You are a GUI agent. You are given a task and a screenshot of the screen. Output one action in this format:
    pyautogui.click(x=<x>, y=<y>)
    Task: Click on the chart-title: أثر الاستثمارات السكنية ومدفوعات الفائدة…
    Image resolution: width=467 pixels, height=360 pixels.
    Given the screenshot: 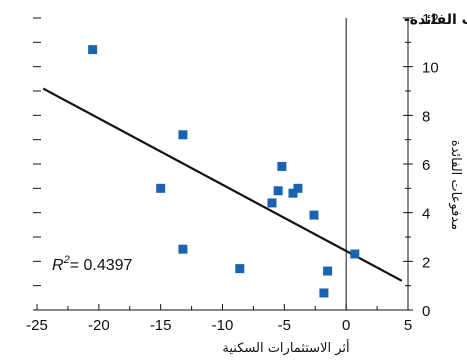 What is the action you would take?
    pyautogui.click(x=435, y=19)
    